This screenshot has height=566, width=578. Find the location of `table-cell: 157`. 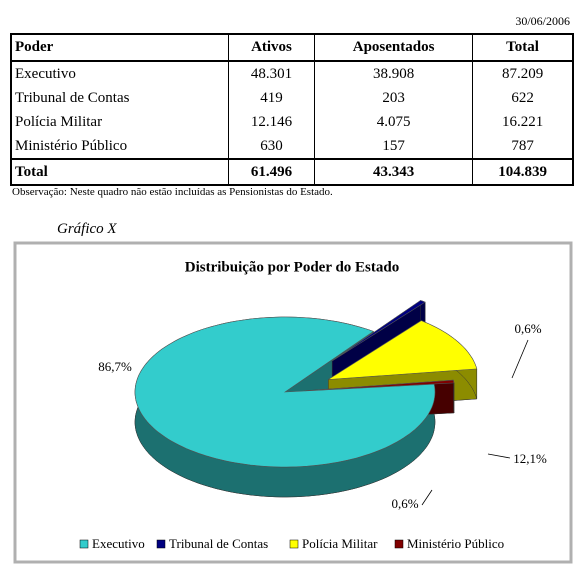

table-cell: 157 is located at coordinates (393, 146).